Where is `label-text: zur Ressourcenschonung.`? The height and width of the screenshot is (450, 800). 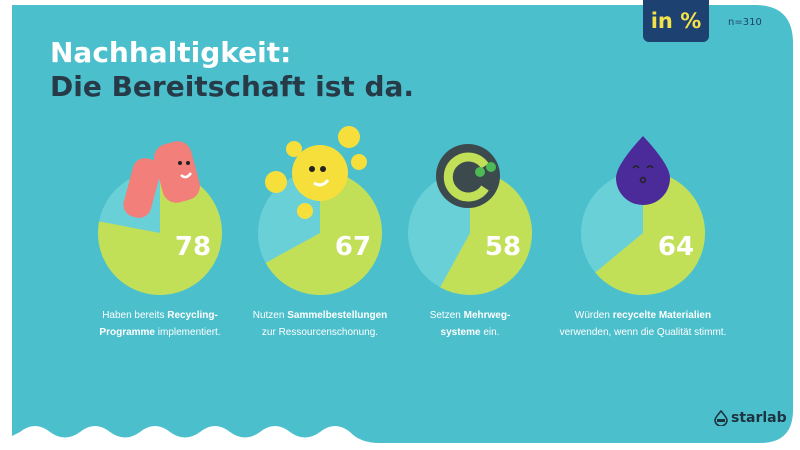 label-text: zur Ressourcenschonung. is located at coordinates (320, 332).